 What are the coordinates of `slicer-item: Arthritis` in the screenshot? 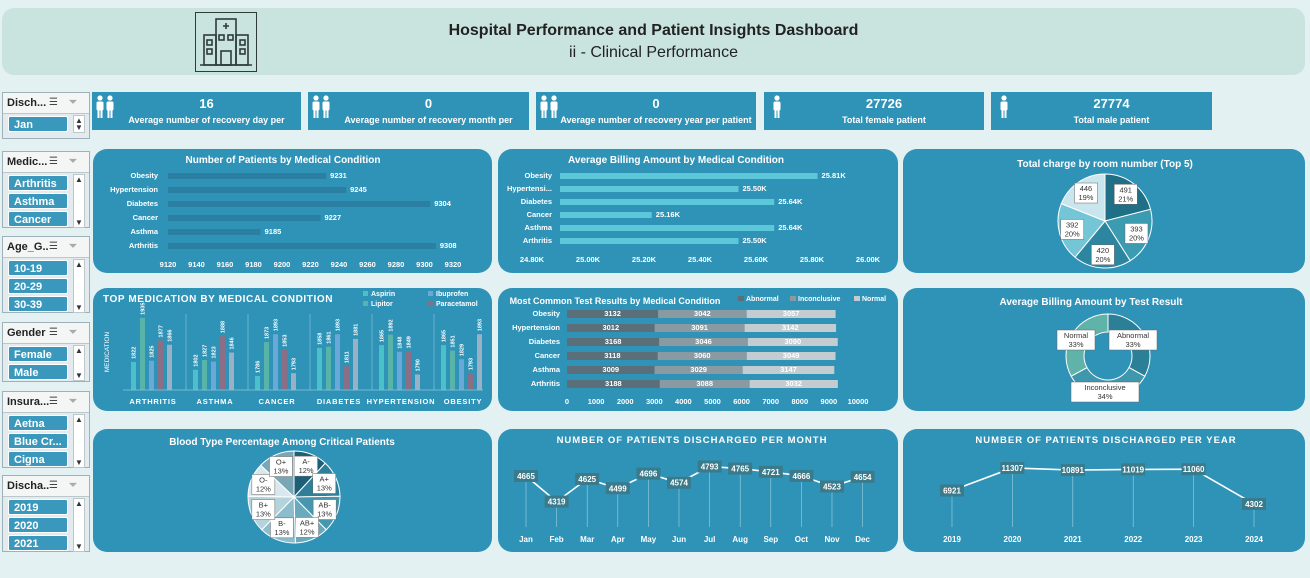 It's located at (38, 183).